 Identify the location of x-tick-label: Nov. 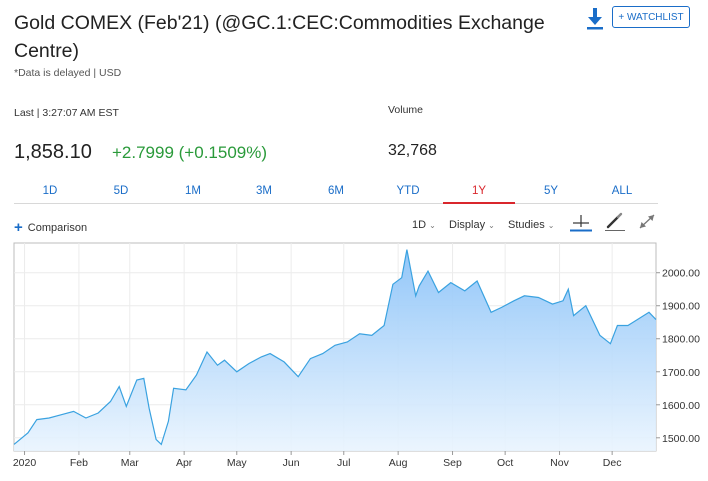
(559, 463).